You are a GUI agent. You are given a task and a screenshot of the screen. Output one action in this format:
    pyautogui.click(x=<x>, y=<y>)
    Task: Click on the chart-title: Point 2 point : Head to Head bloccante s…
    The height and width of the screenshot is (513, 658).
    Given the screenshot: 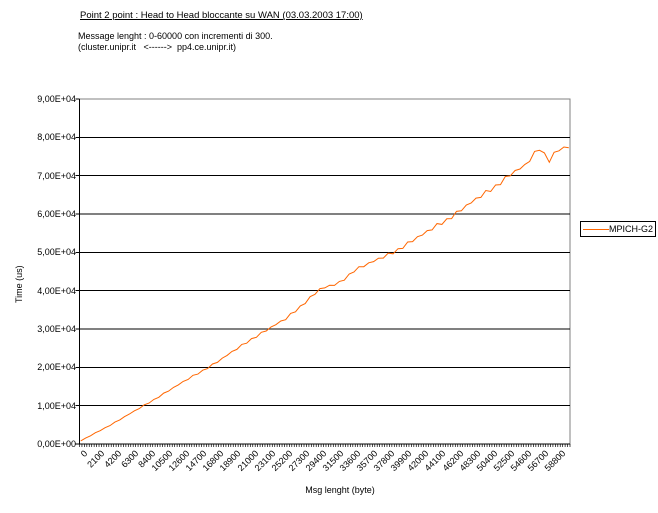 What is the action you would take?
    pyautogui.click(x=221, y=15)
    